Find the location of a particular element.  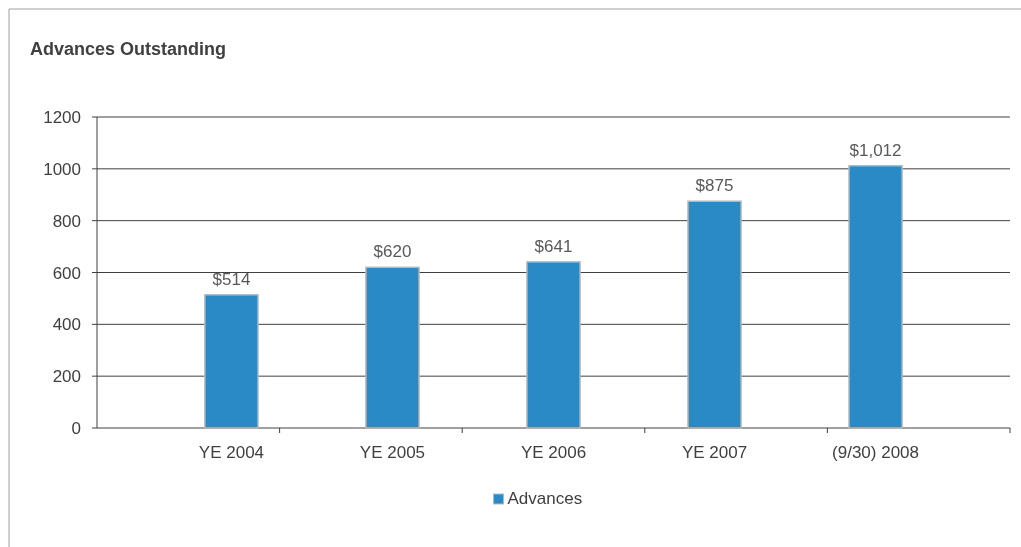

x-tick-label: YE 2004 is located at coordinates (231, 452).